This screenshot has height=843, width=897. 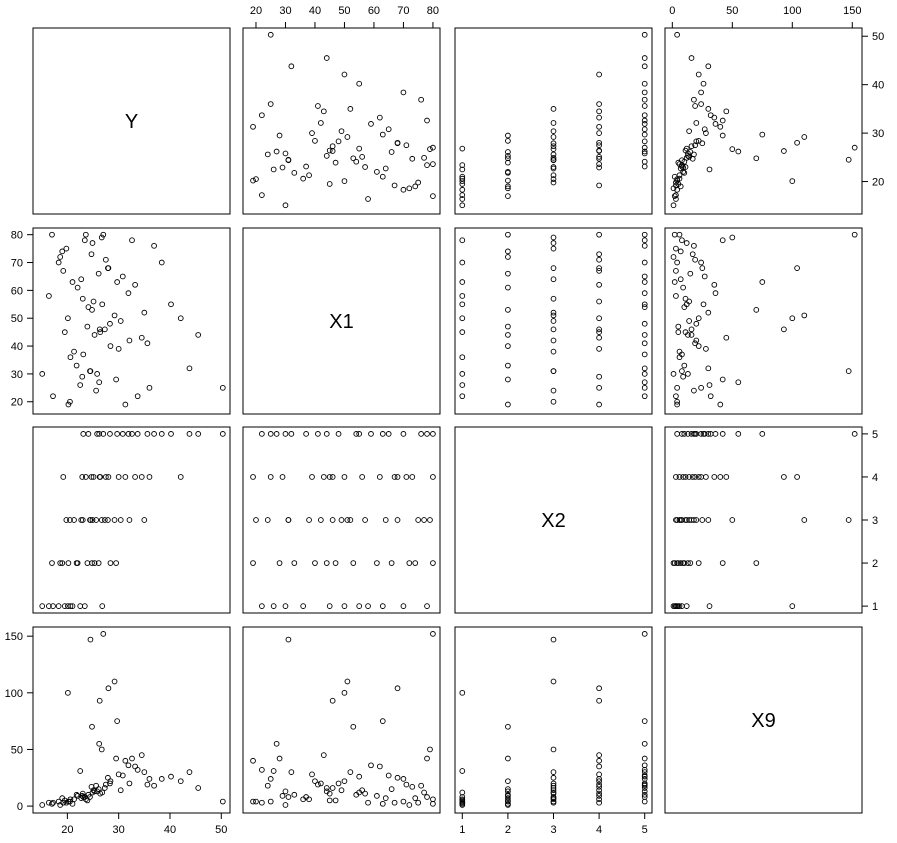 I want to click on x-tick-label: 3, so click(x=553, y=830).